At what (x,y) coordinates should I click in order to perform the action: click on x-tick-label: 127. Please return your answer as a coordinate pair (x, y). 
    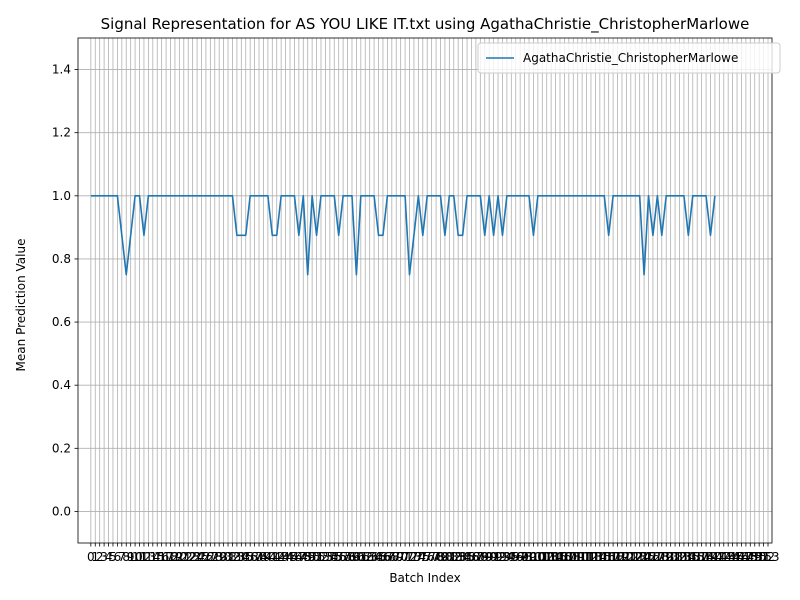
    Looking at the image, I should click on (652, 557).